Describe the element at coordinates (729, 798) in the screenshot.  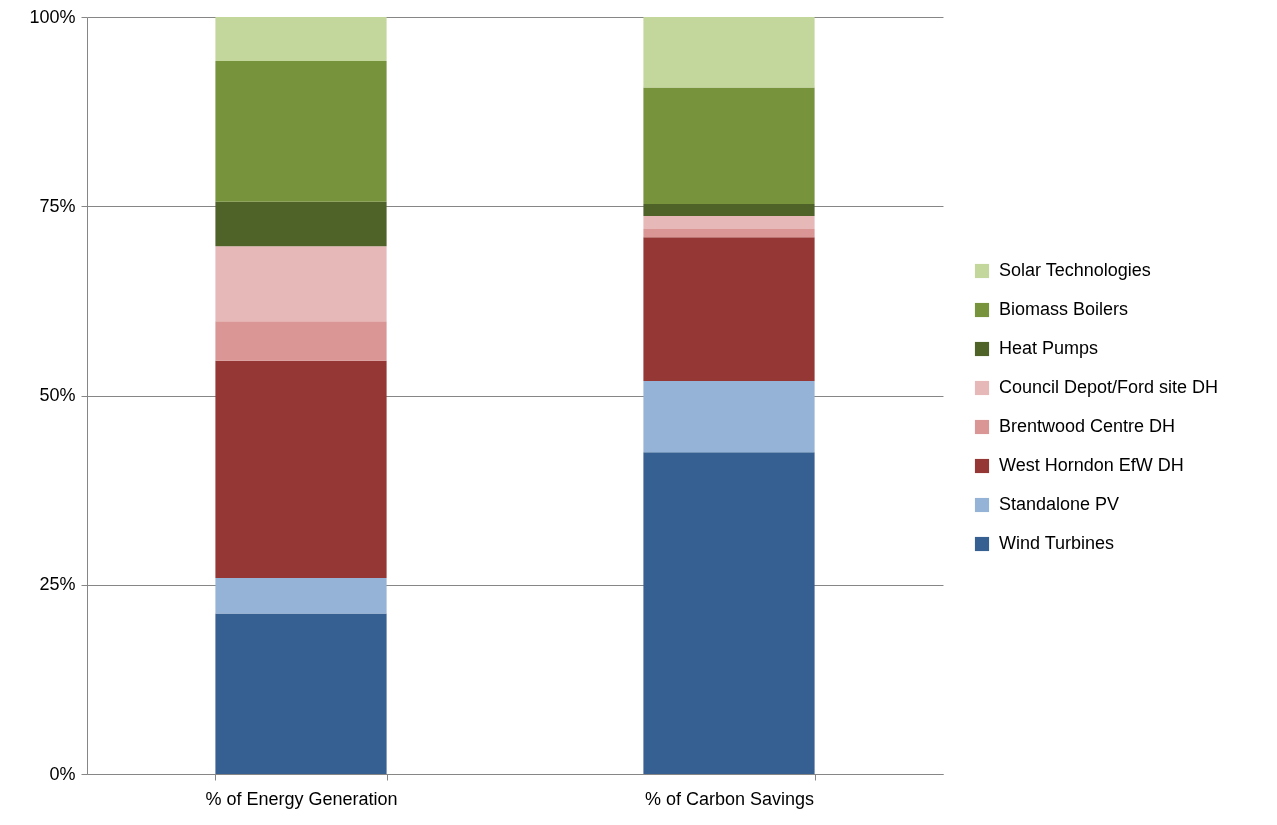
I see `x-tick-label: % of Carbon Savings` at that location.